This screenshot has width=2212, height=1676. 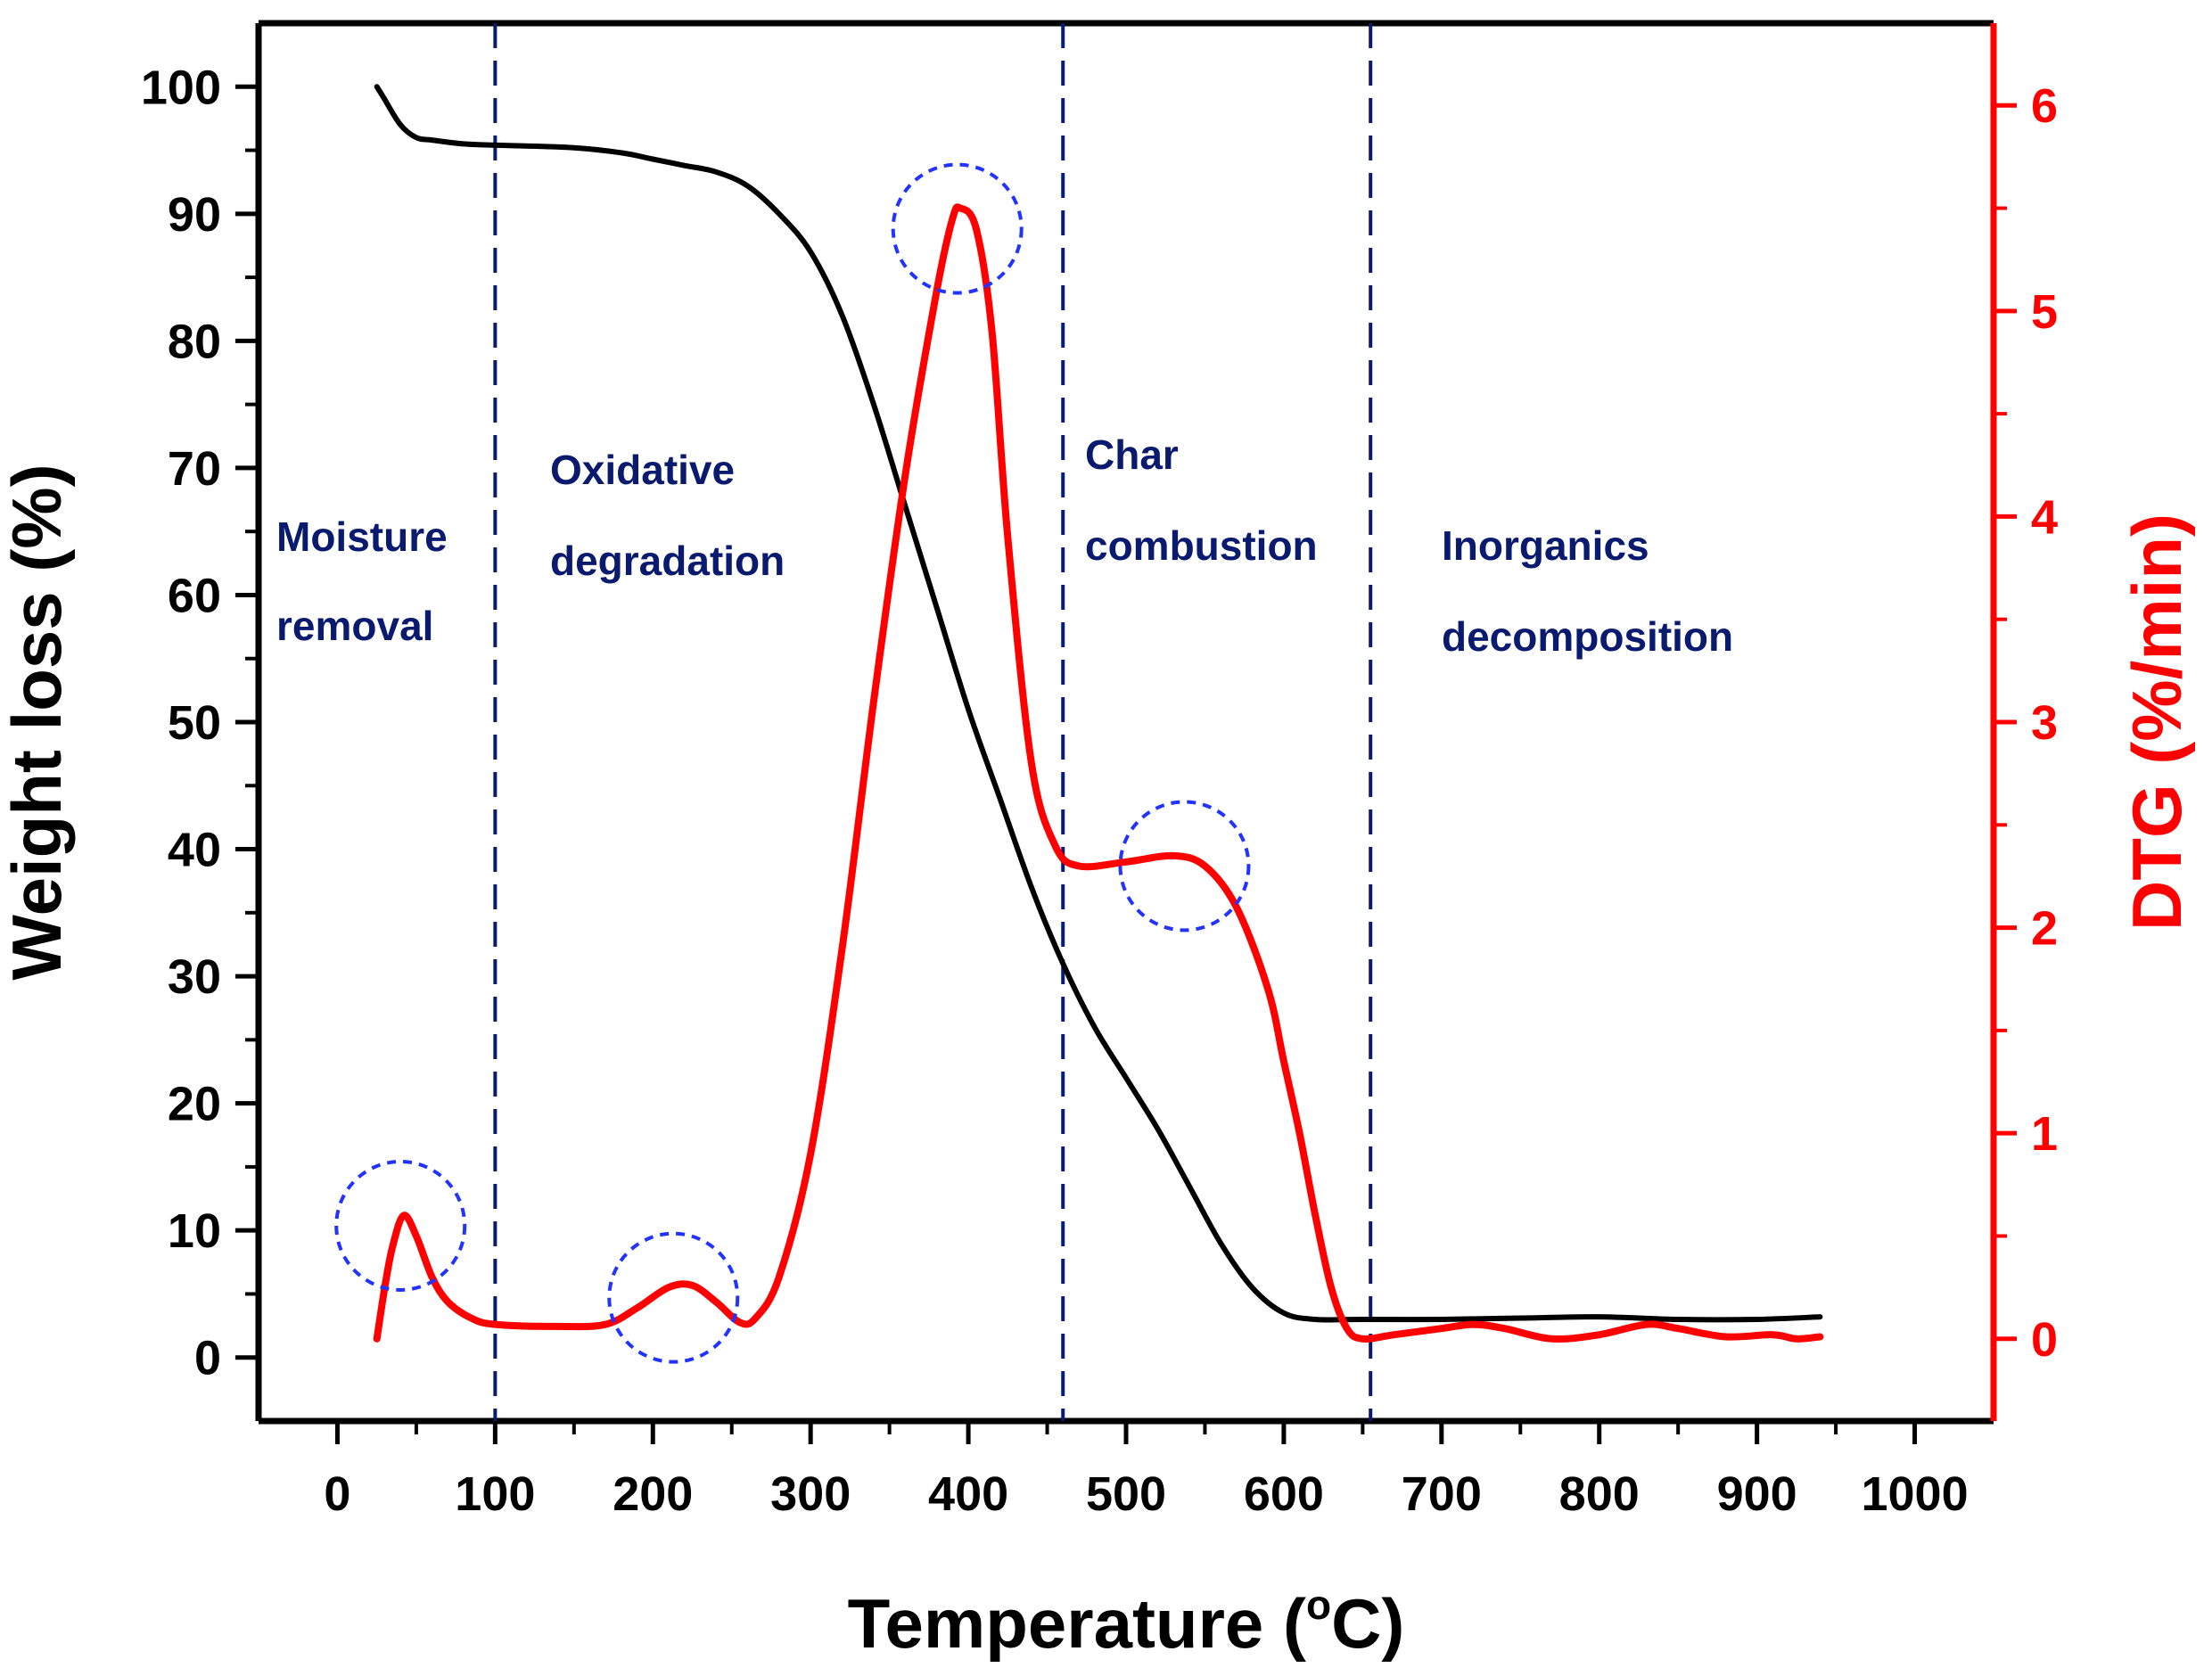 I want to click on y-left-tick-label-60: 60, so click(x=194, y=595).